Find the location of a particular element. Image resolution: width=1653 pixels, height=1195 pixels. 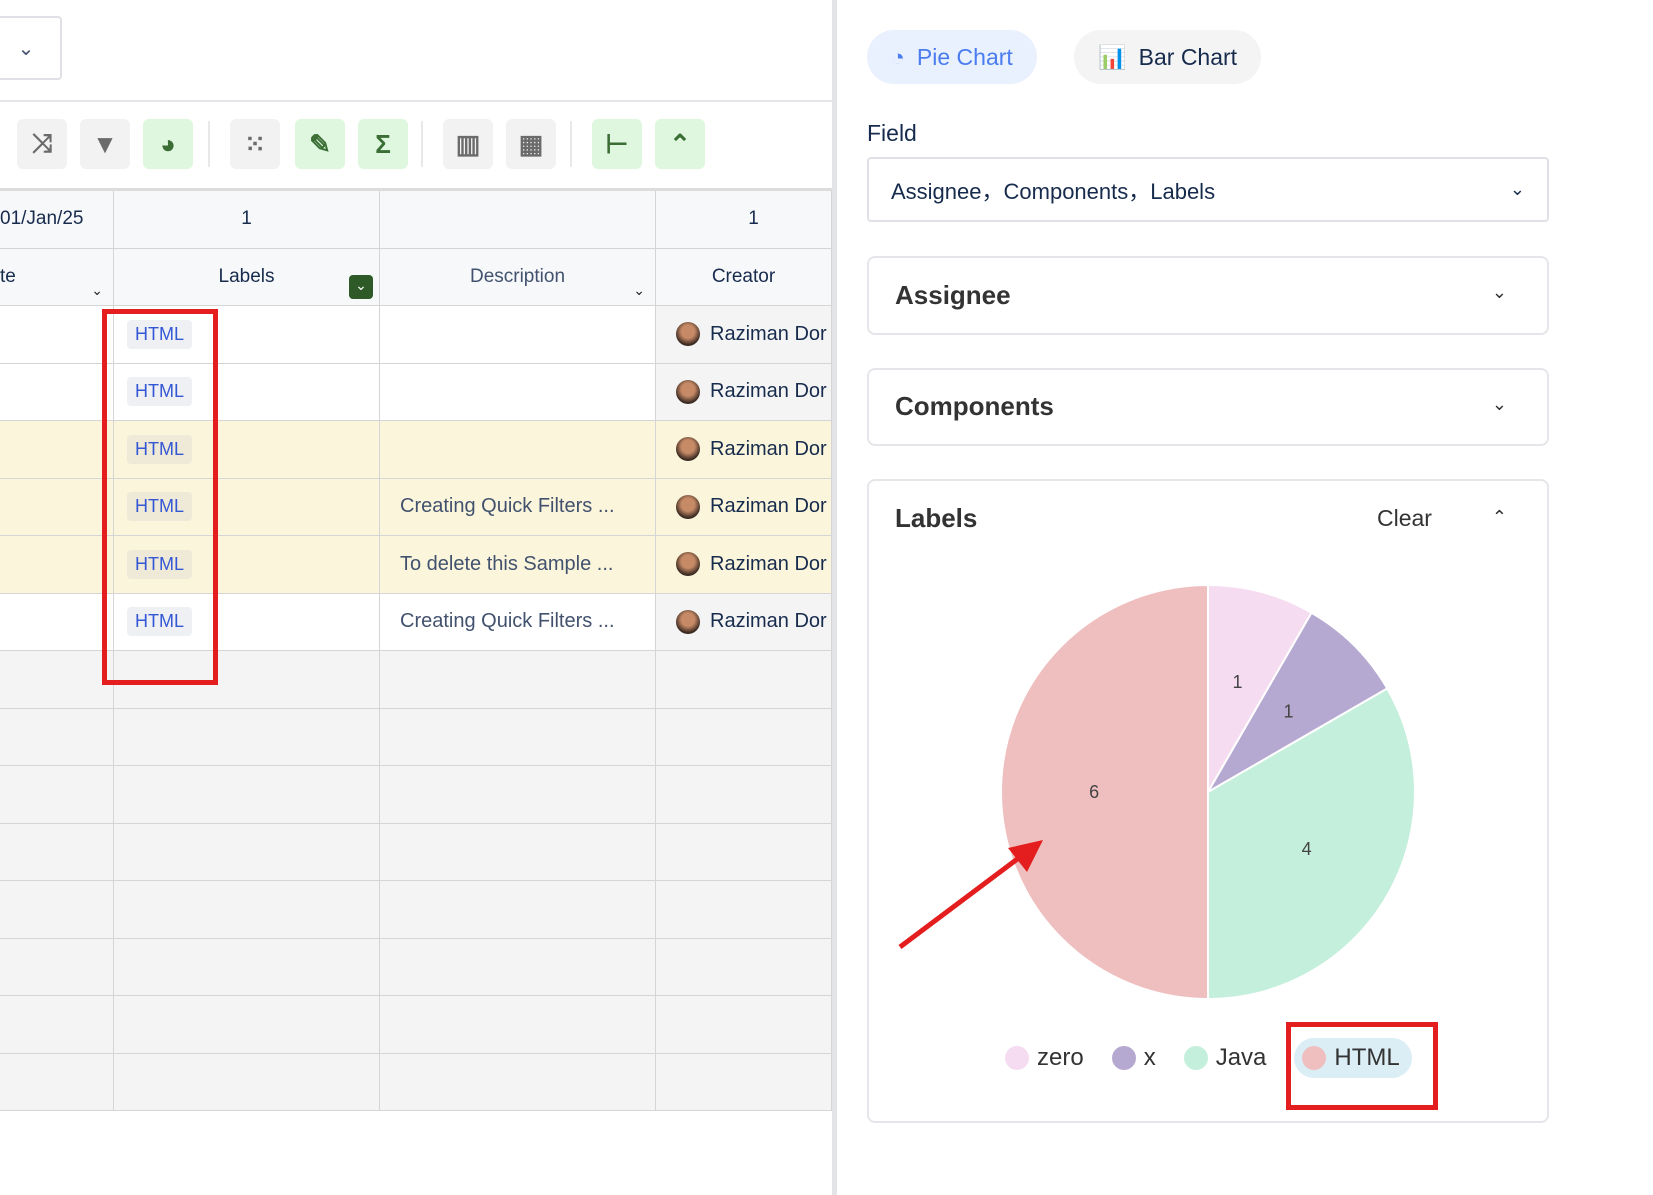

tiles-icon: ▦ is located at coordinates (531, 144).